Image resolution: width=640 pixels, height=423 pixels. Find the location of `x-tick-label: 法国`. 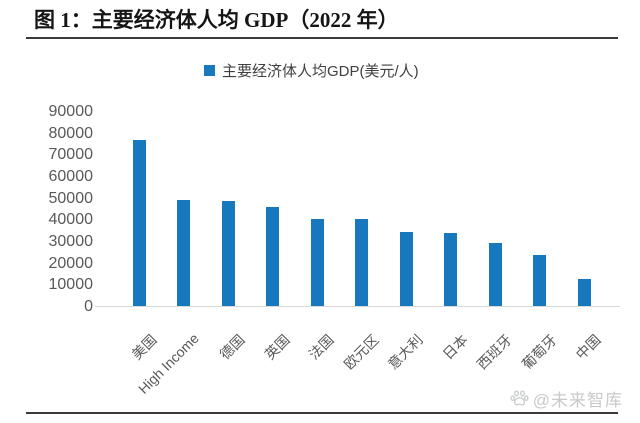

x-tick-label: 法国 is located at coordinates (321, 347).